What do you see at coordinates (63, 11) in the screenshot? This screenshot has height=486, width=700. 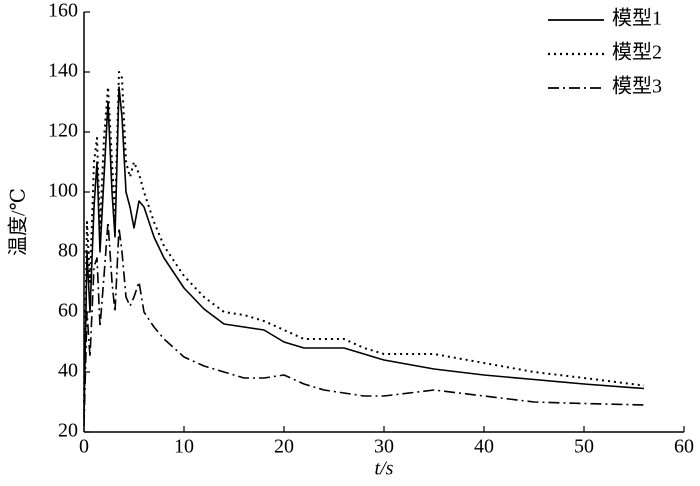 I see `y-tick-label: 160` at bounding box center [63, 11].